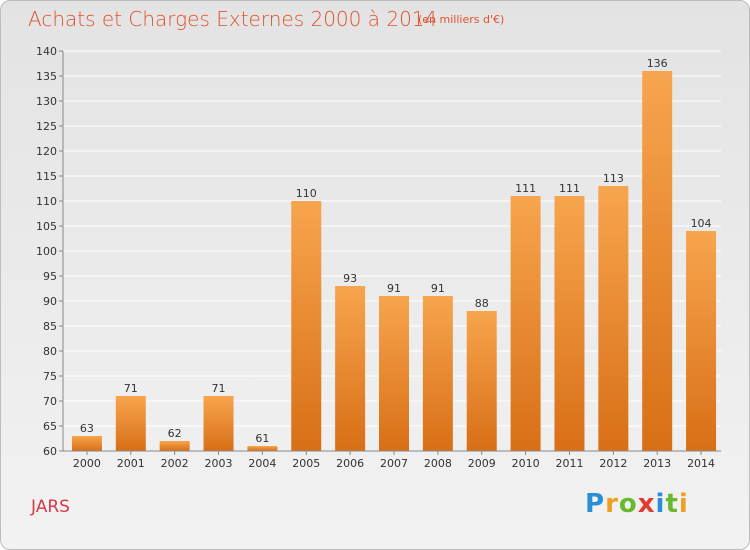 The width and height of the screenshot is (750, 550). Describe the element at coordinates (46, 151) in the screenshot. I see `y-tick-label: 120` at that location.